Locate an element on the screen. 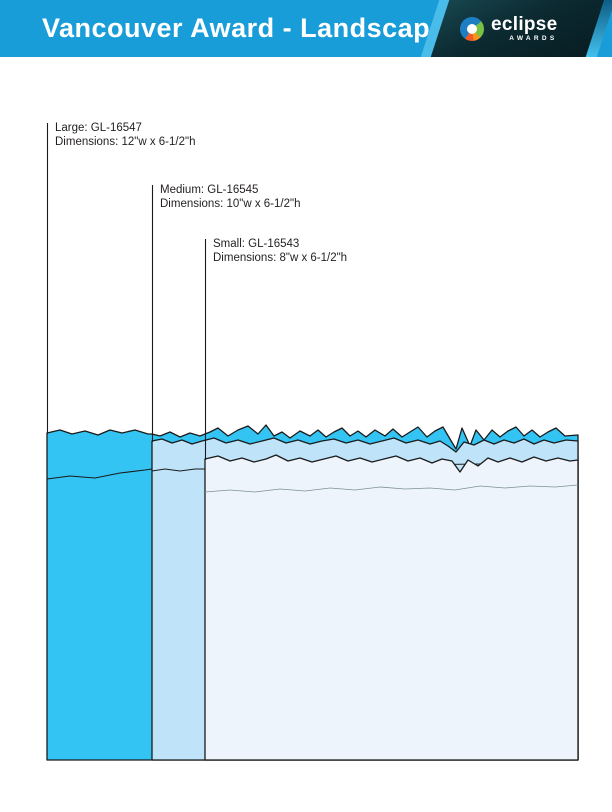 The width and height of the screenshot is (612, 812). medium-size-name: Medium: GL-16545 is located at coordinates (209, 190).